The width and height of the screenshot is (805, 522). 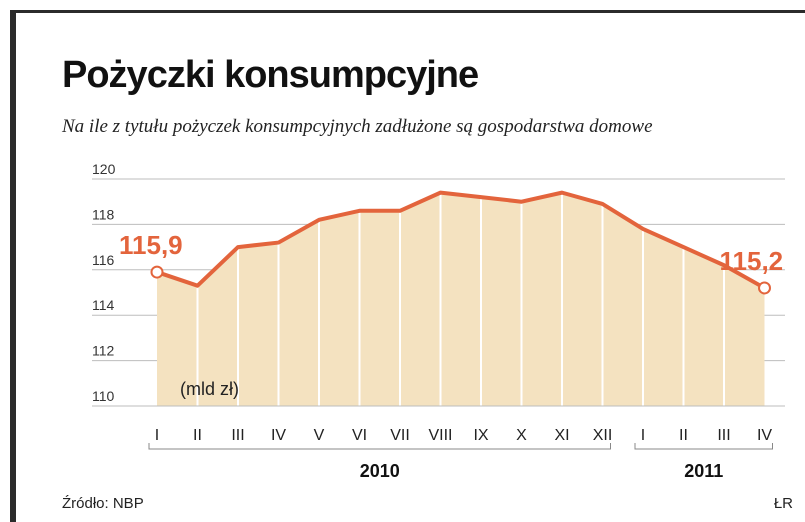 I want to click on x-tick-label: XI, so click(x=561, y=435).